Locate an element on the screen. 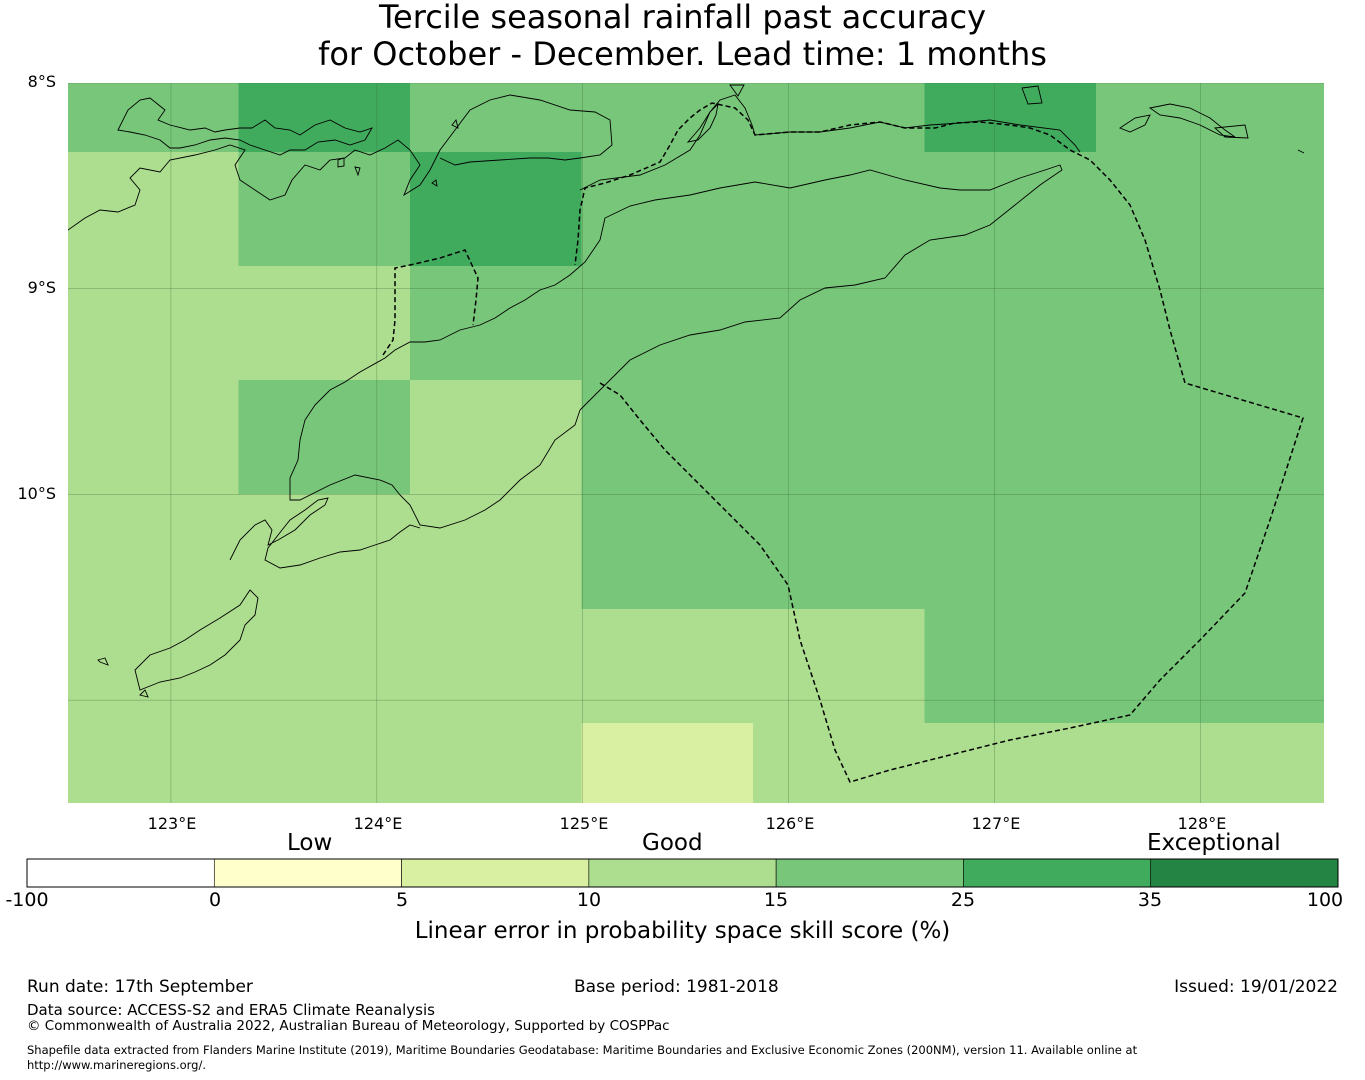 The width and height of the screenshot is (1365, 1080). category-exceptional: Exceptional is located at coordinates (1214, 843).